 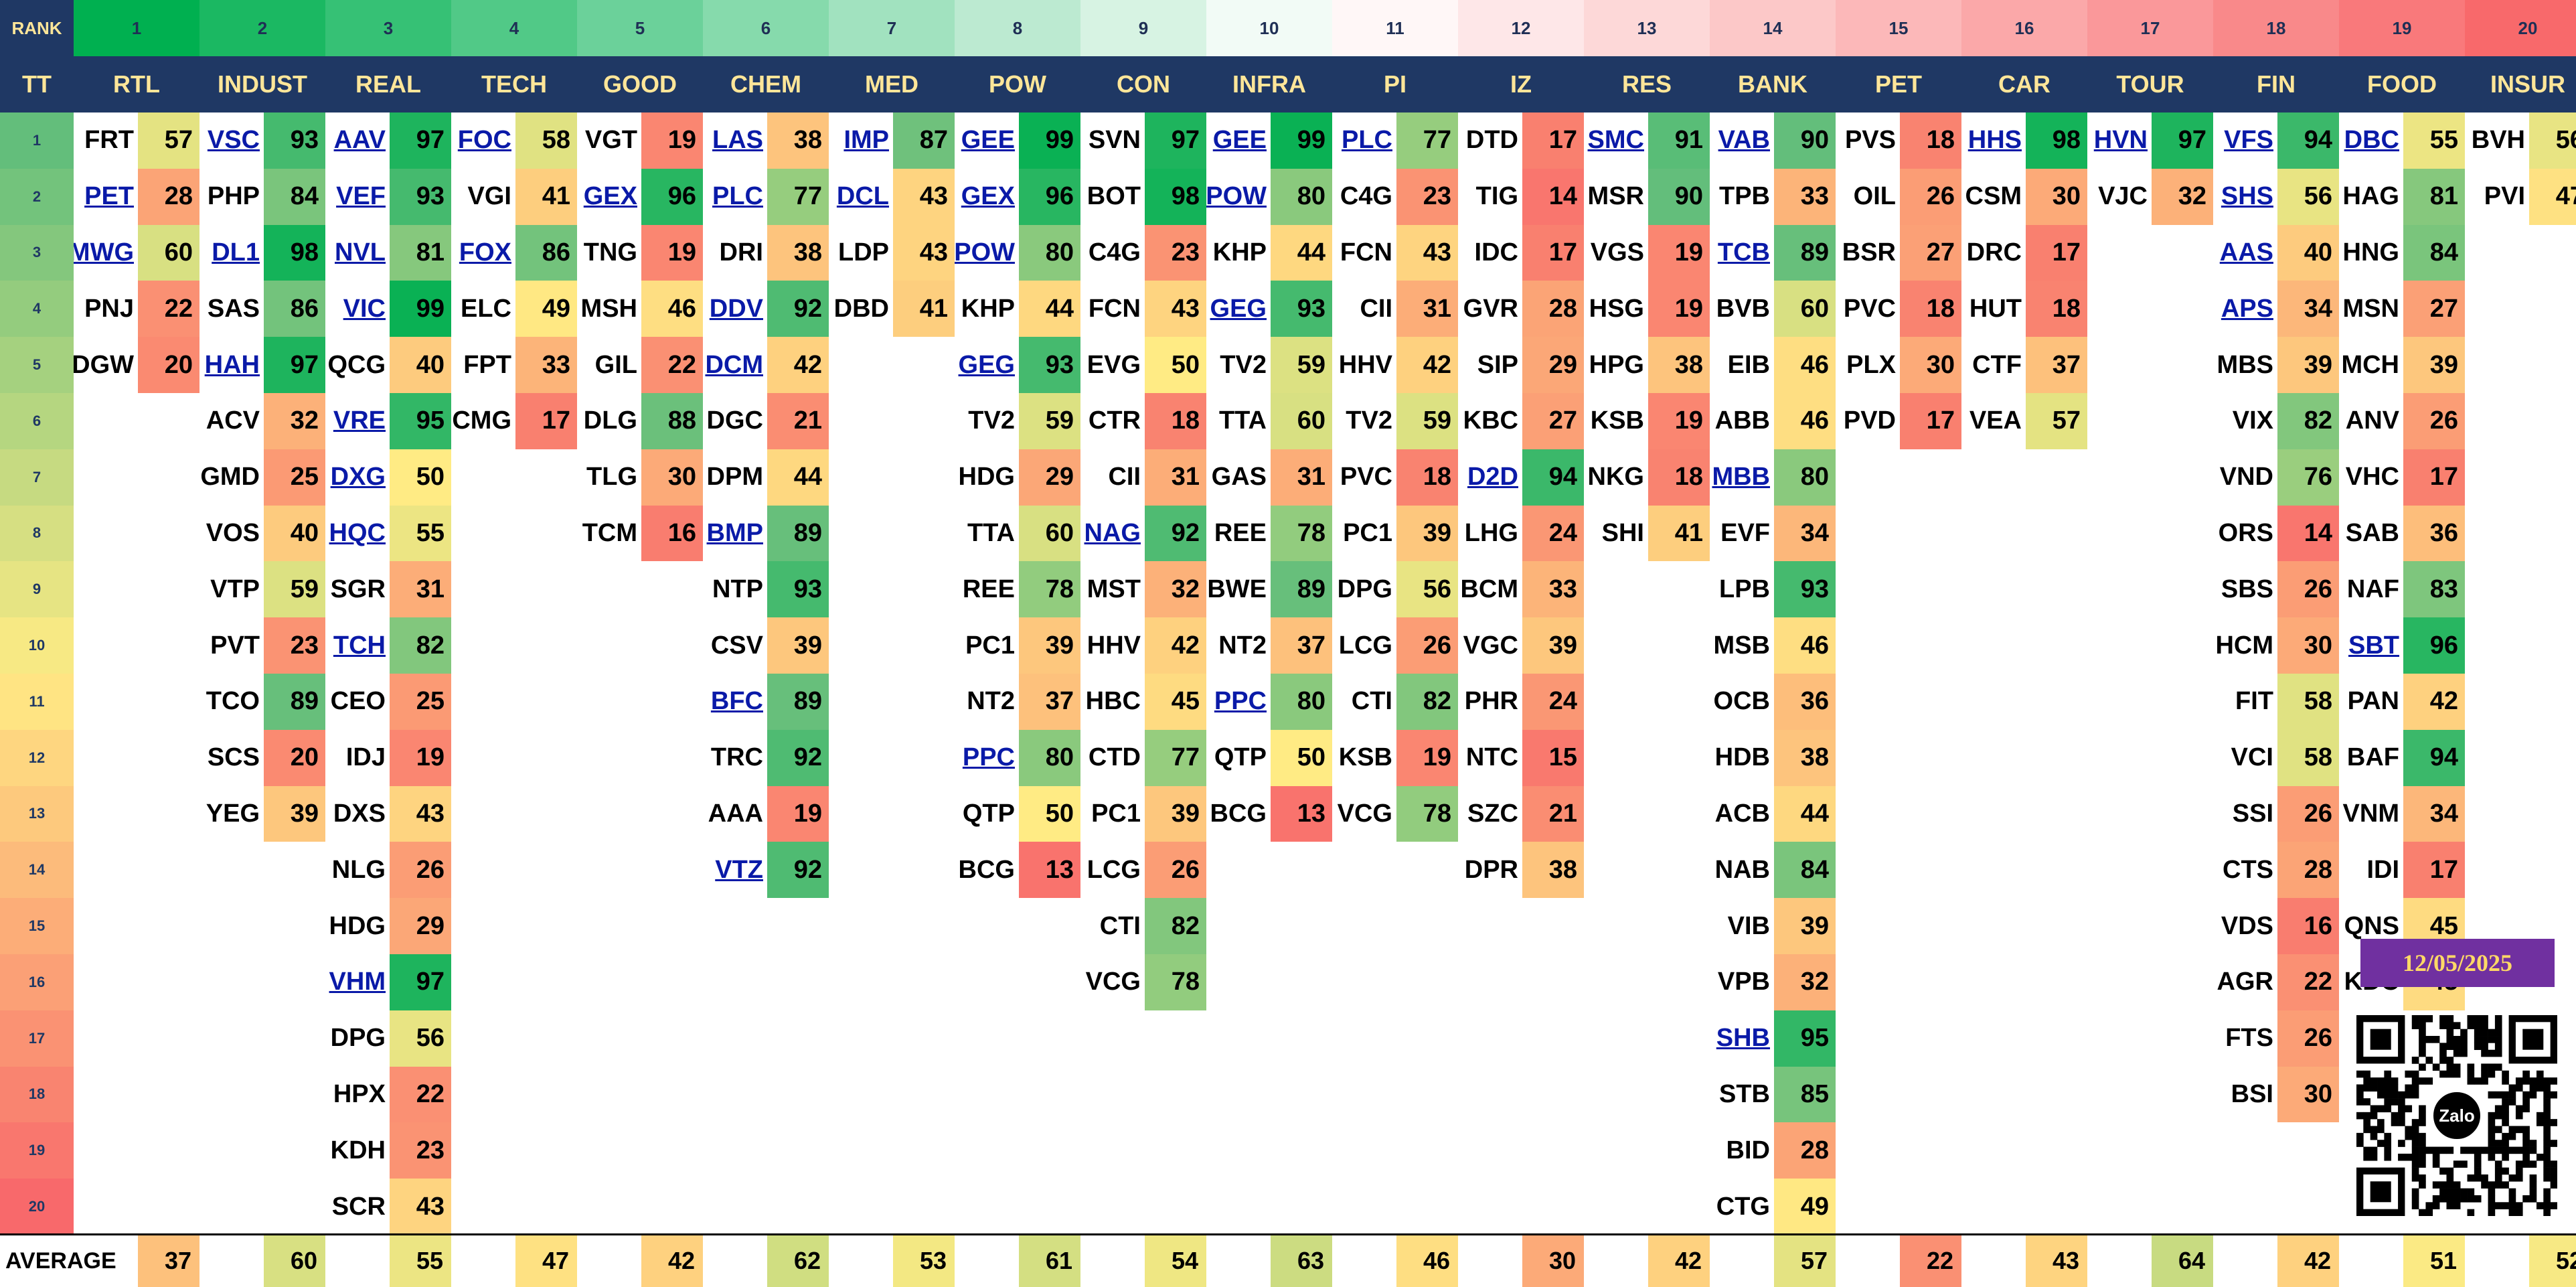 What do you see at coordinates (485, 252) in the screenshot?
I see `ticker-fox: FOX` at bounding box center [485, 252].